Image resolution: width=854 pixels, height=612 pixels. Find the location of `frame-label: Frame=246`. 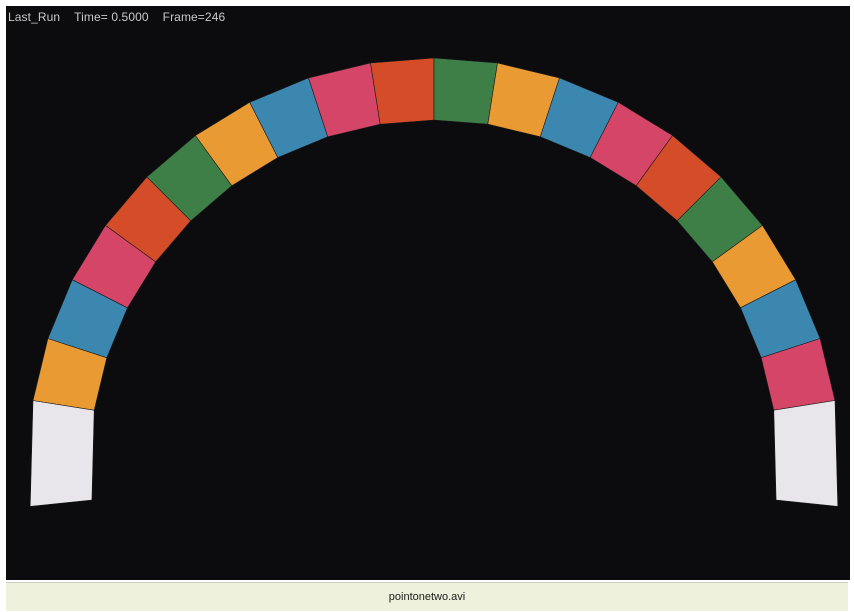

frame-label: Frame=246 is located at coordinates (194, 17).